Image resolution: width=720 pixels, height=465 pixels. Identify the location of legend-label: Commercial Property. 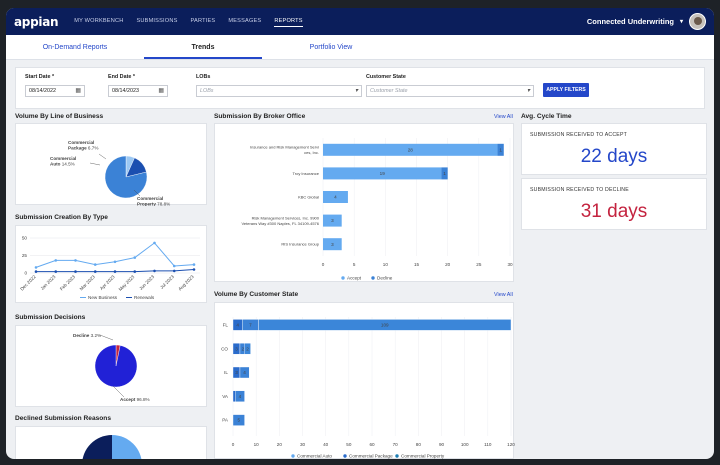
(423, 456).